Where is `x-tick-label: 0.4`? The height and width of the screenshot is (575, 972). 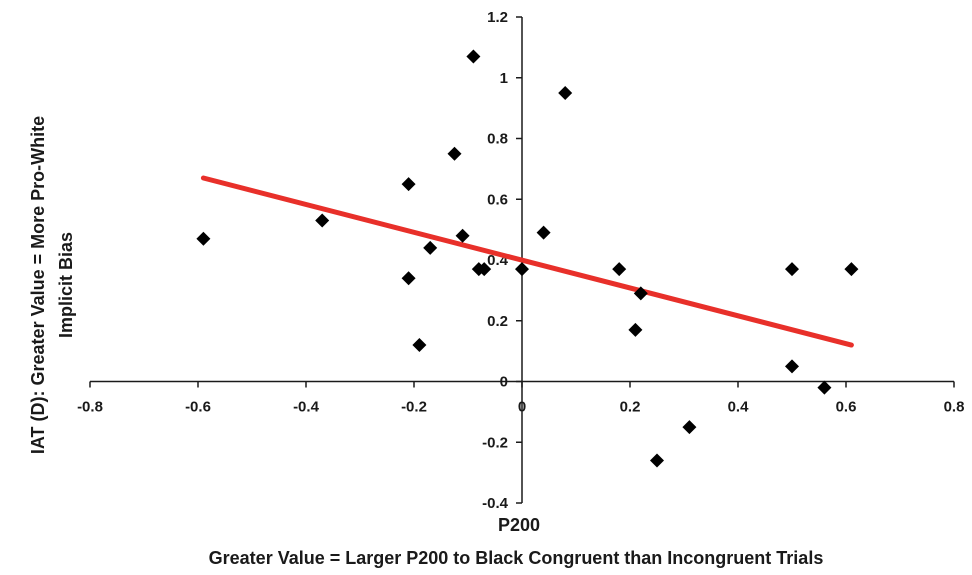
x-tick-label: 0.4 is located at coordinates (739, 407).